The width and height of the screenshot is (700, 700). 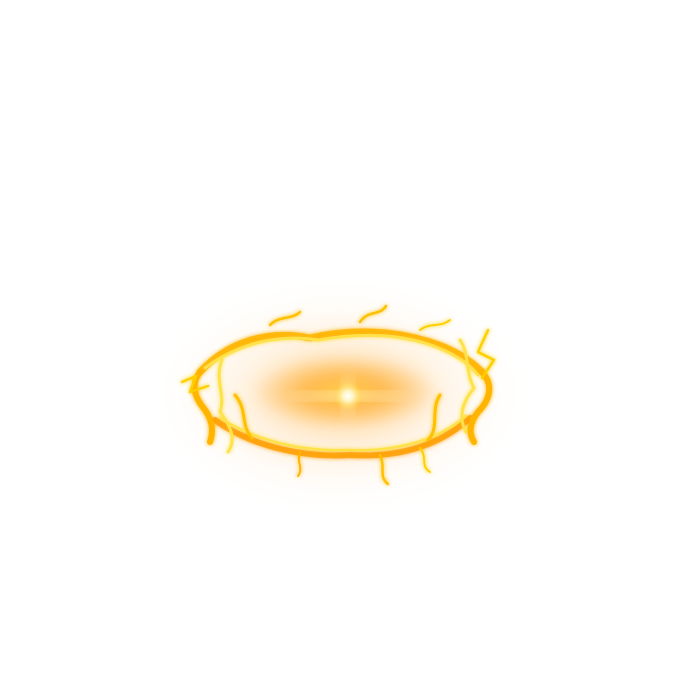 I want to click on flame-ring, so click(x=338, y=395).